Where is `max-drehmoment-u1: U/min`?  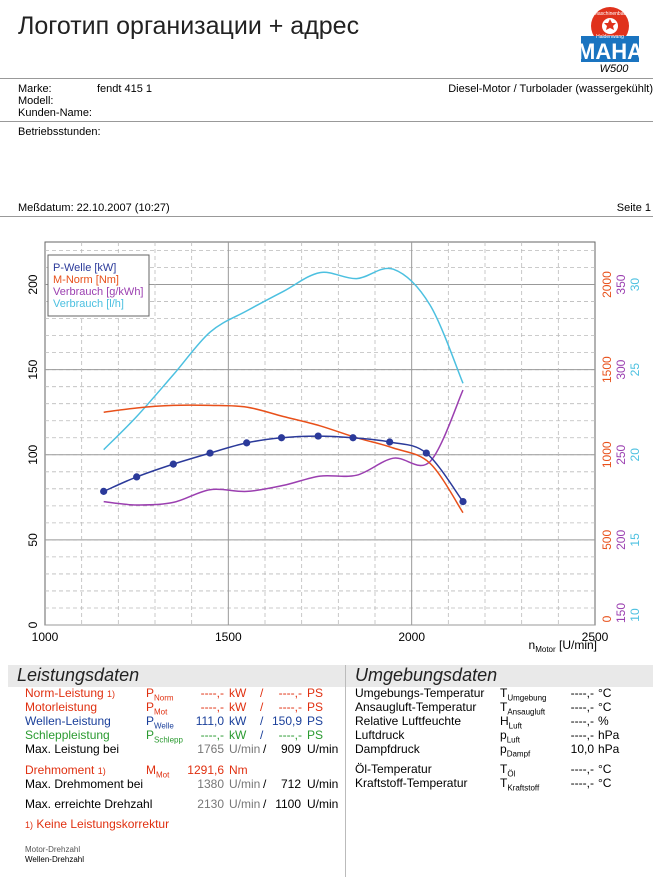
max-drehmoment-u1: U/min is located at coordinates (245, 784).